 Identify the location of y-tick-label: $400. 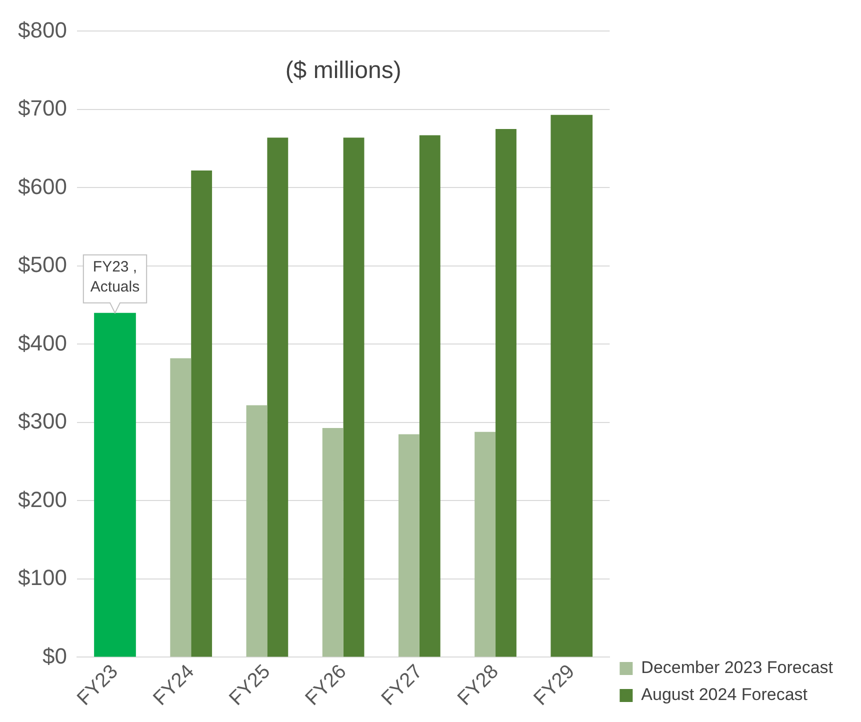
(42, 343).